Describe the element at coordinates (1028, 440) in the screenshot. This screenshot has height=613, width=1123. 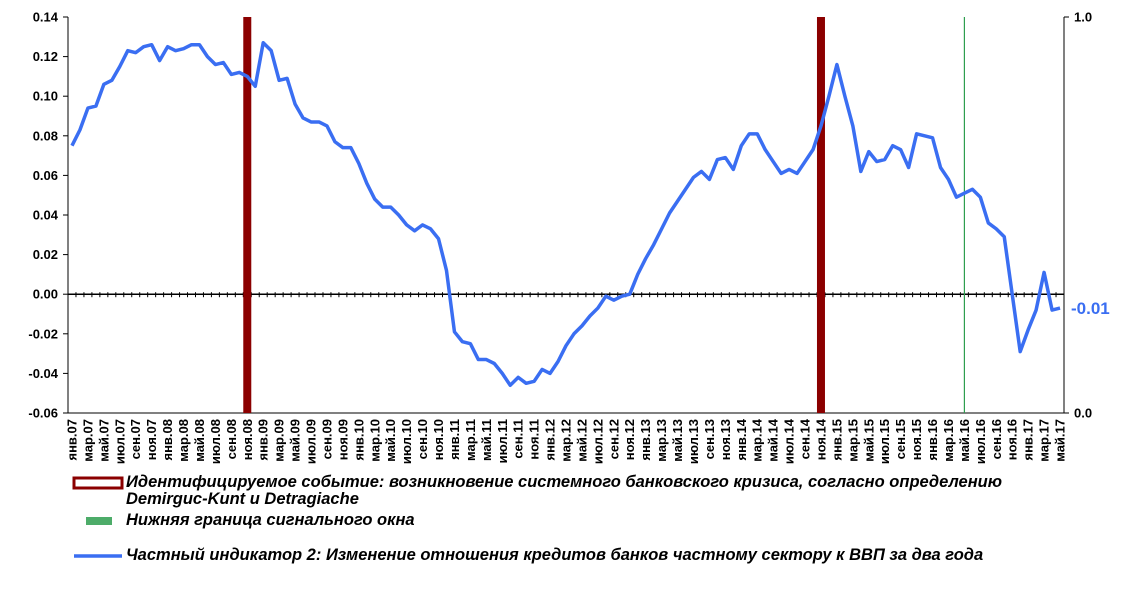
I see `x-tick-label: янв.17` at that location.